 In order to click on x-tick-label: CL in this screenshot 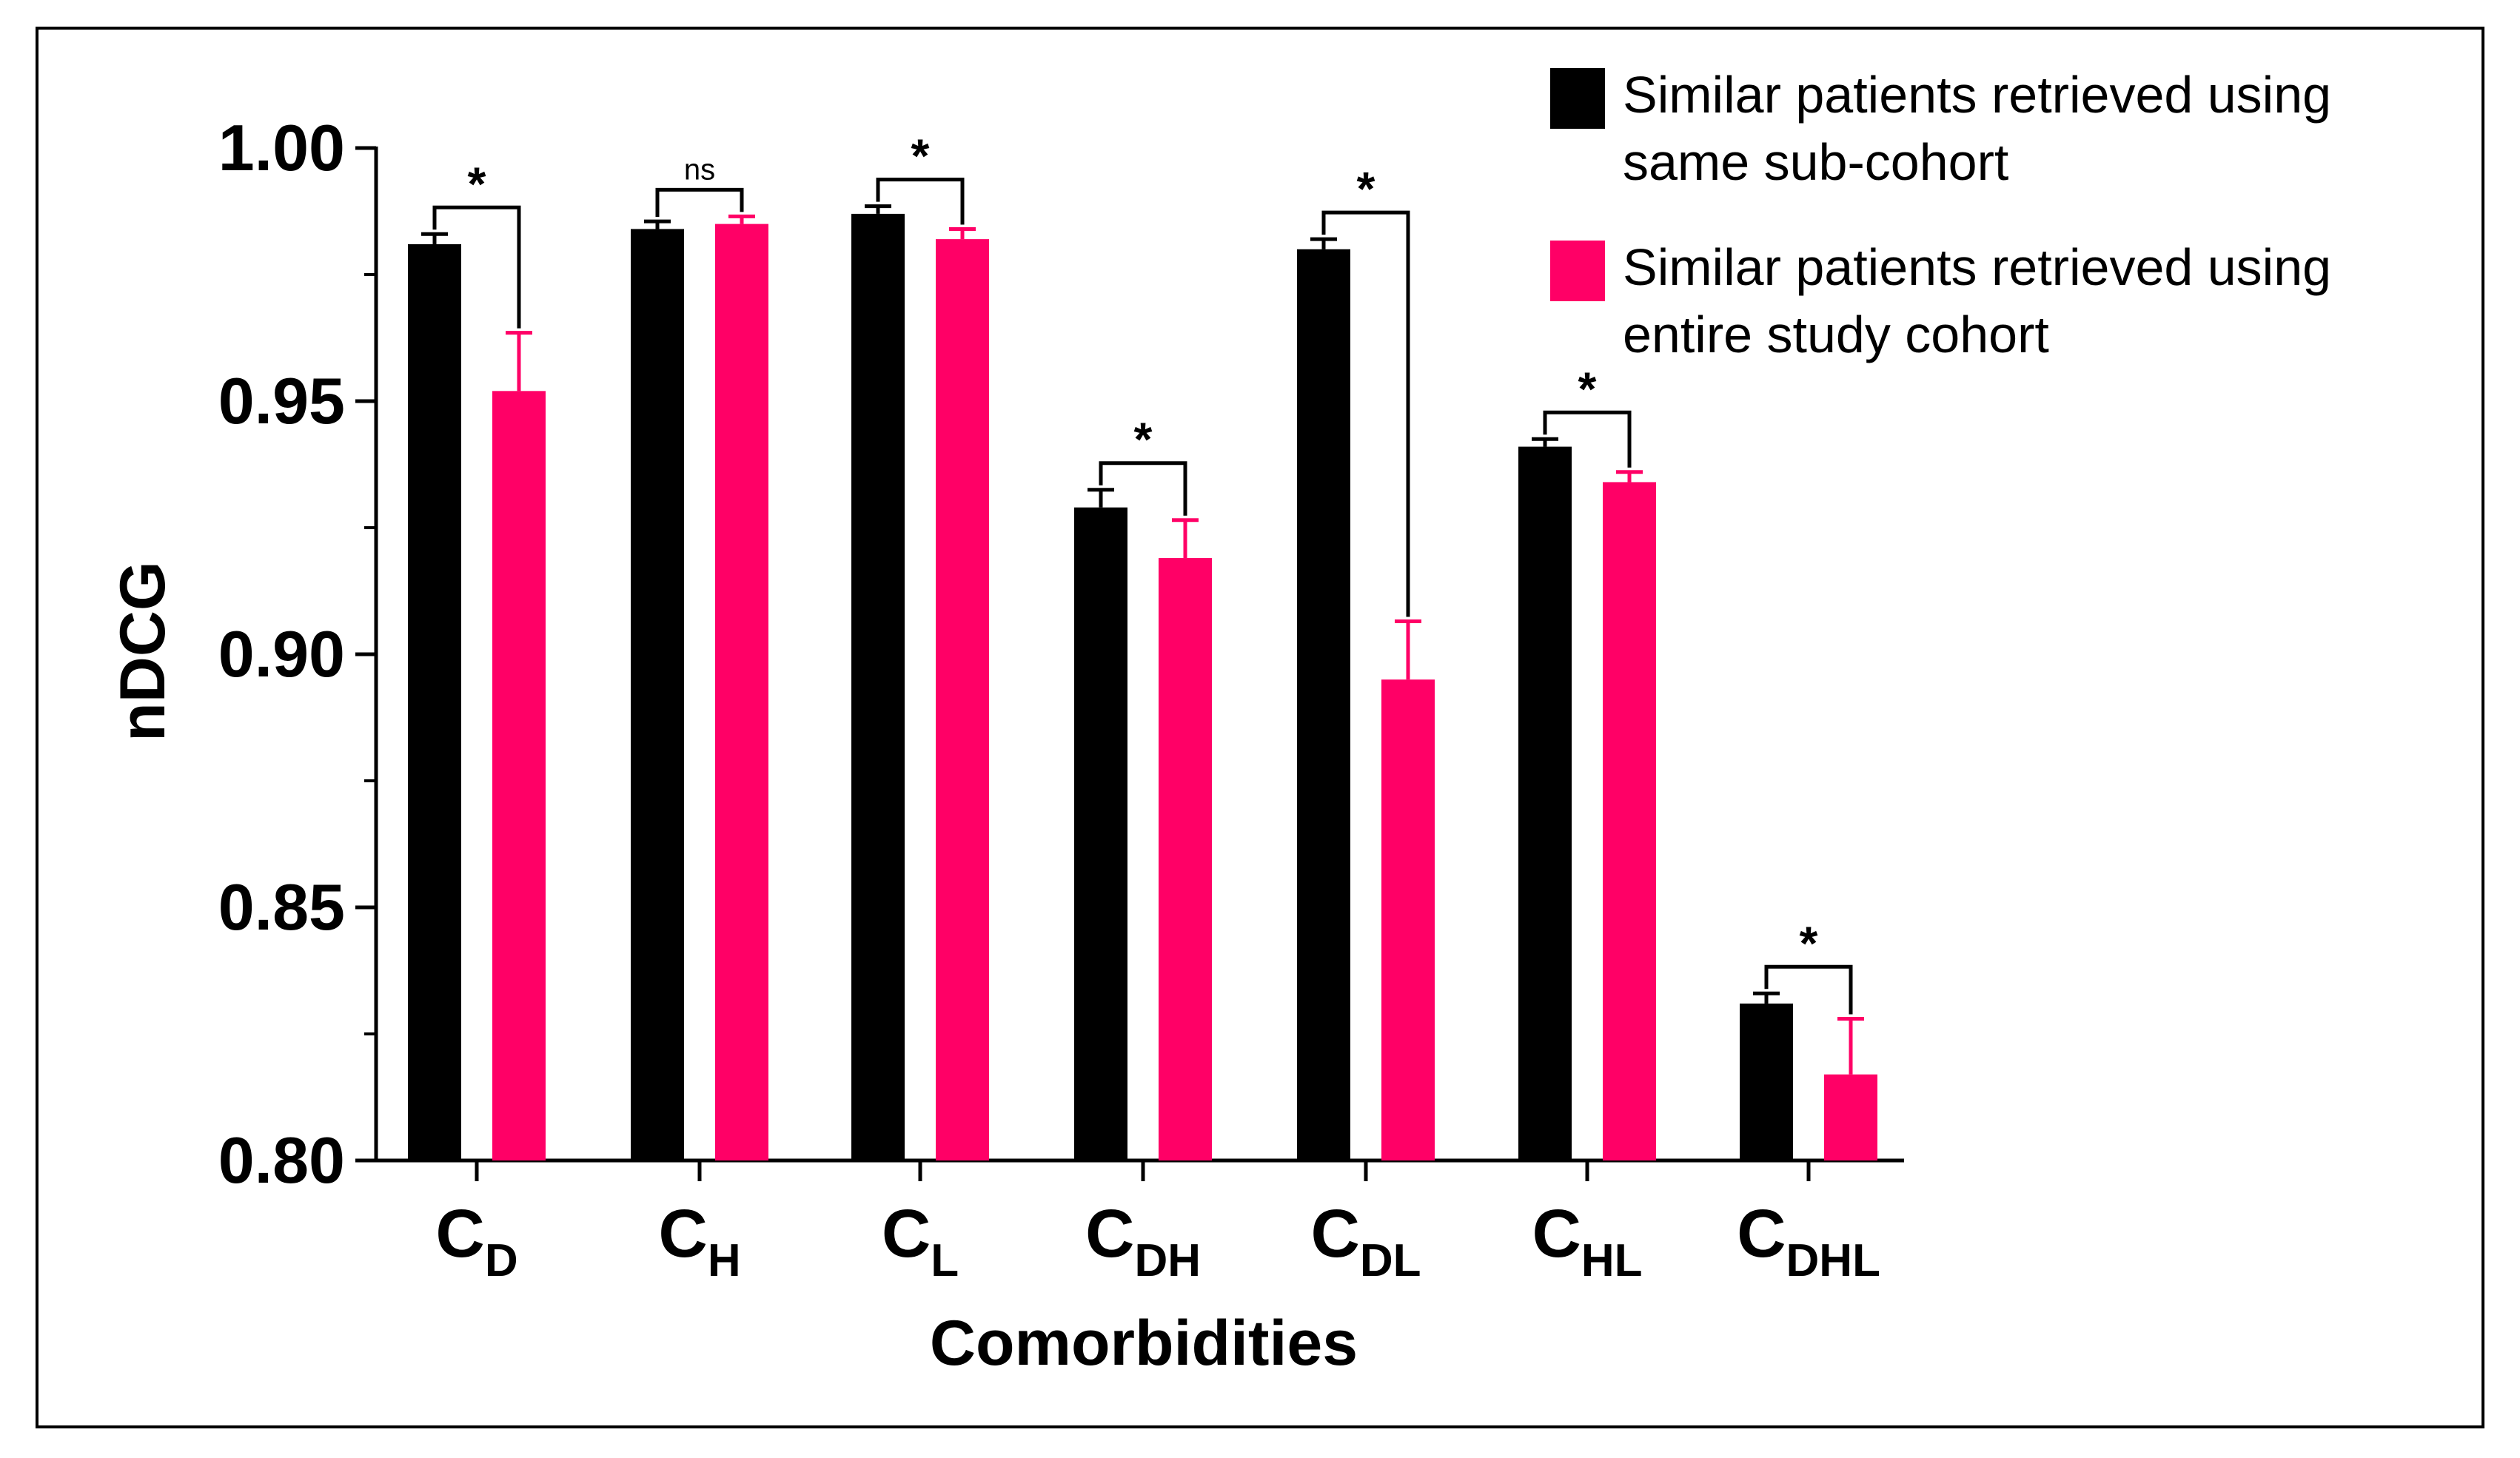, I will do `click(920, 1241)`.